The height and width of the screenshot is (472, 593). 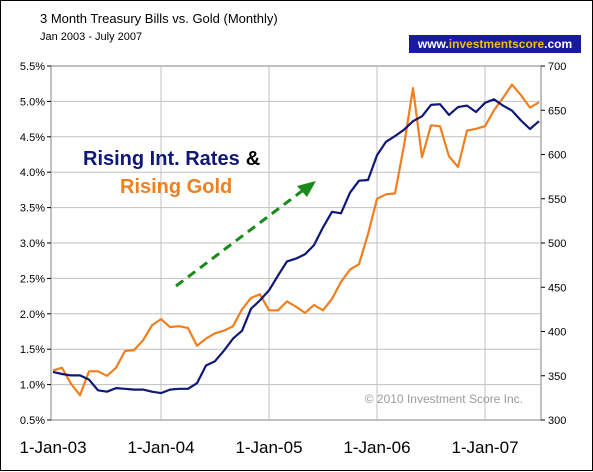 What do you see at coordinates (160, 447) in the screenshot?
I see `x-tick-label: 1-Jan-04` at bounding box center [160, 447].